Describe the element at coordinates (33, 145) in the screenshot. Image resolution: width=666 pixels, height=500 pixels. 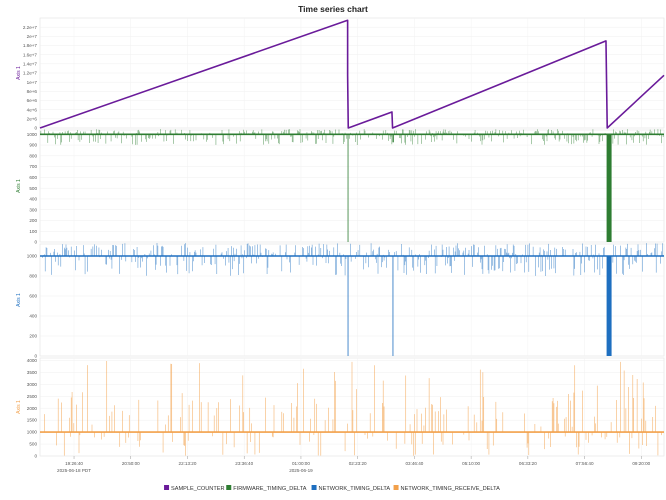
I see `y-tick-label: 900` at that location.